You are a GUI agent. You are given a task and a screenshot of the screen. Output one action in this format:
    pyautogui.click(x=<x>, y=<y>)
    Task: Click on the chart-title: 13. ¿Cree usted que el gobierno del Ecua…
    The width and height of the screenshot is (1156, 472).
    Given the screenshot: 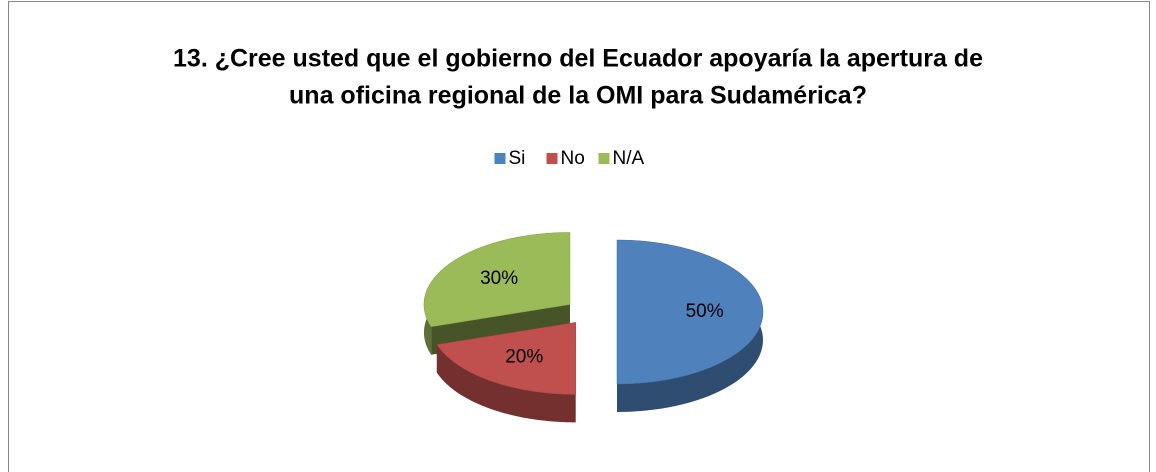 What is the action you would take?
    pyautogui.click(x=578, y=59)
    